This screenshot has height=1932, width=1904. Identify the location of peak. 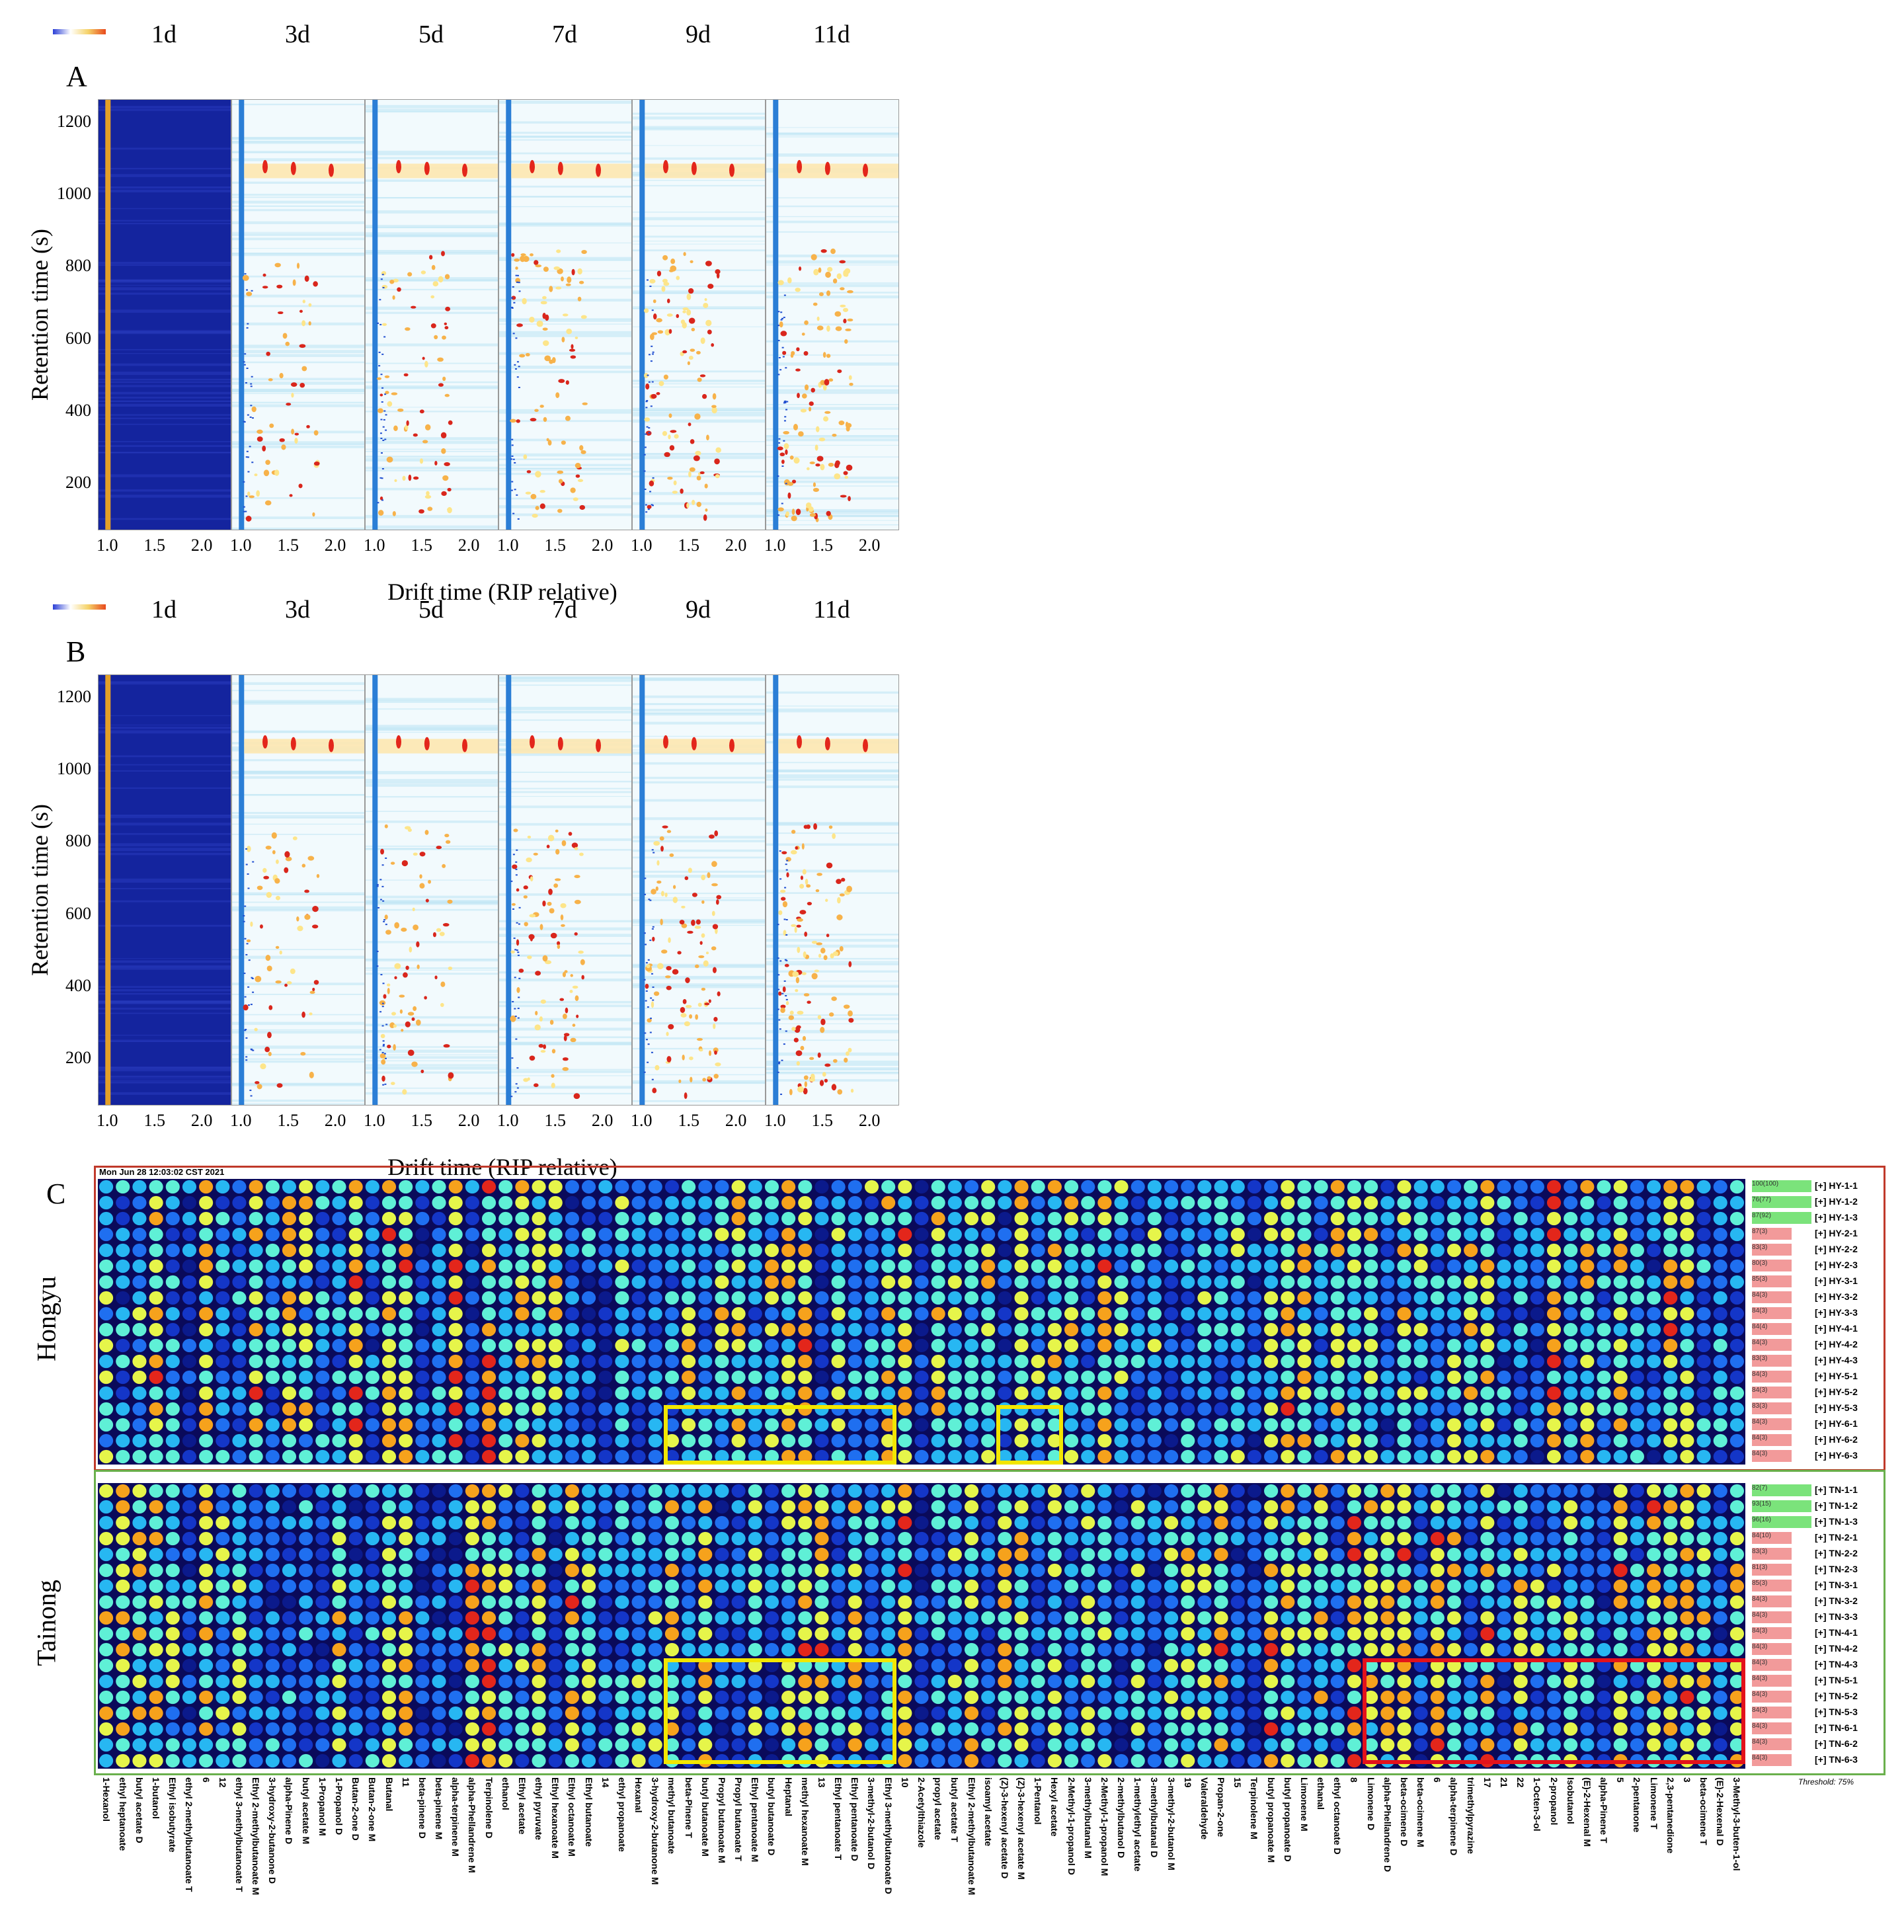
(398, 167).